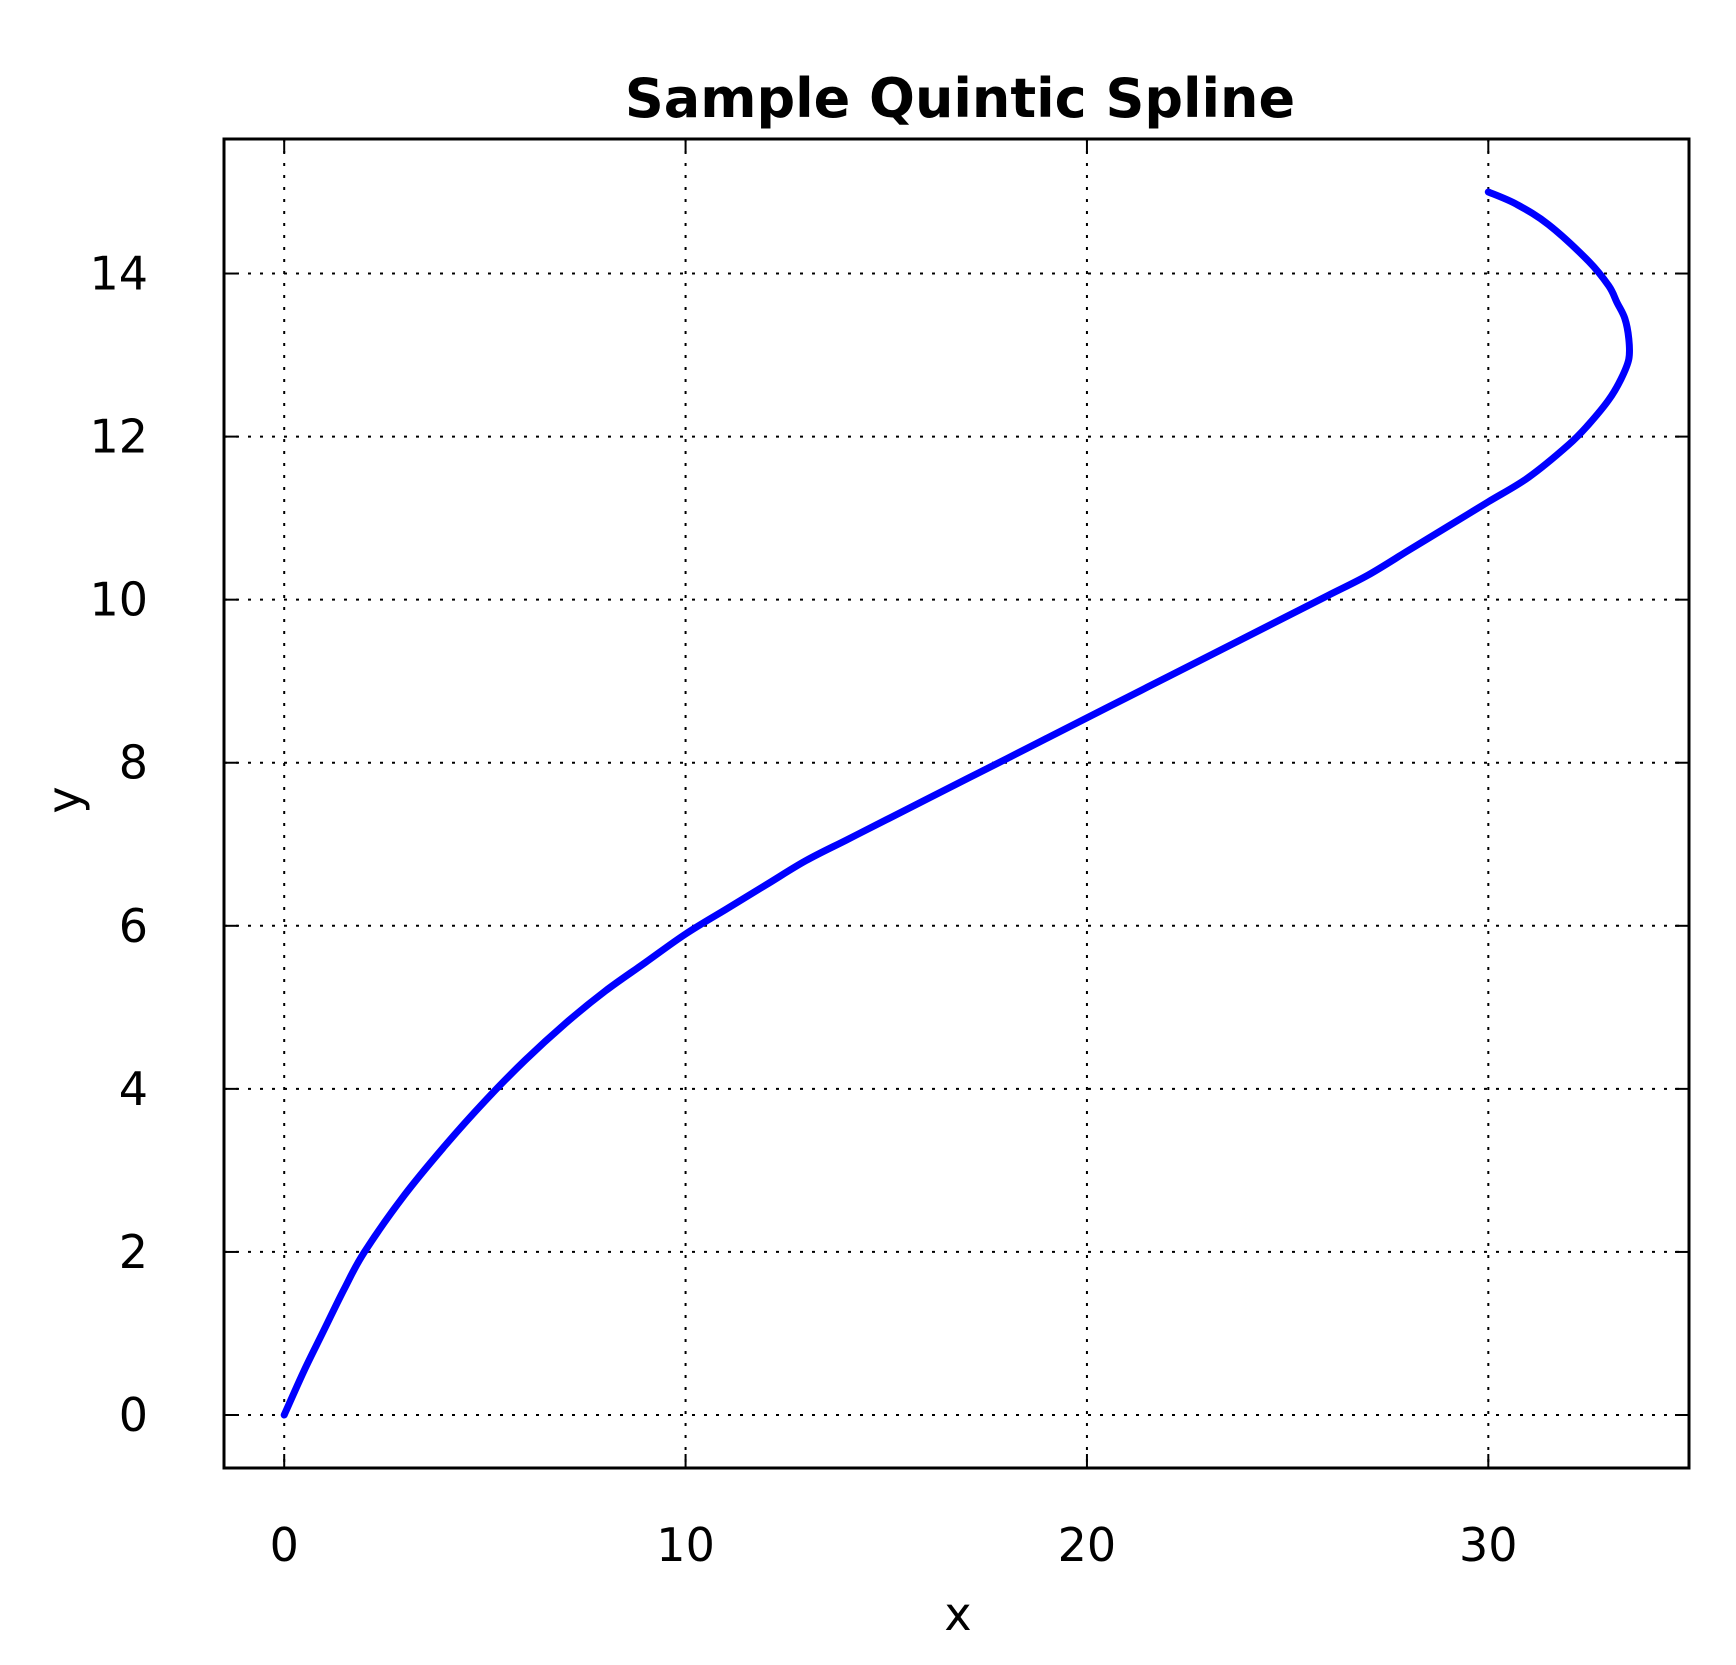 The image size is (1736, 1665). Describe the element at coordinates (133, 763) in the screenshot. I see `y-tick-label: 8` at that location.